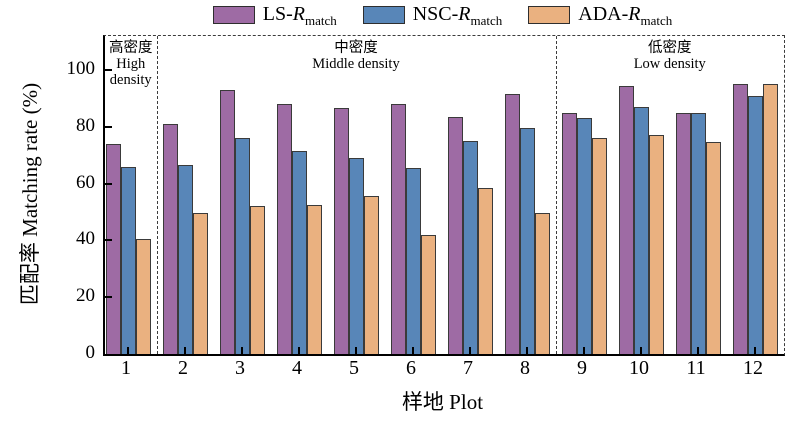 The width and height of the screenshot is (800, 425). I want to click on legend-label-ls: LS-Rmatch, so click(300, 15).